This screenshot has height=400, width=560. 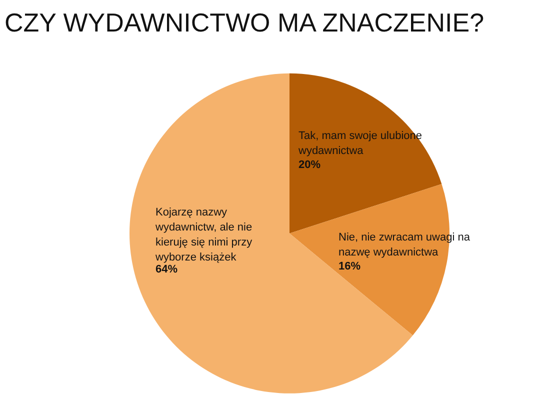 I want to click on data-label: 16%, so click(x=349, y=266).